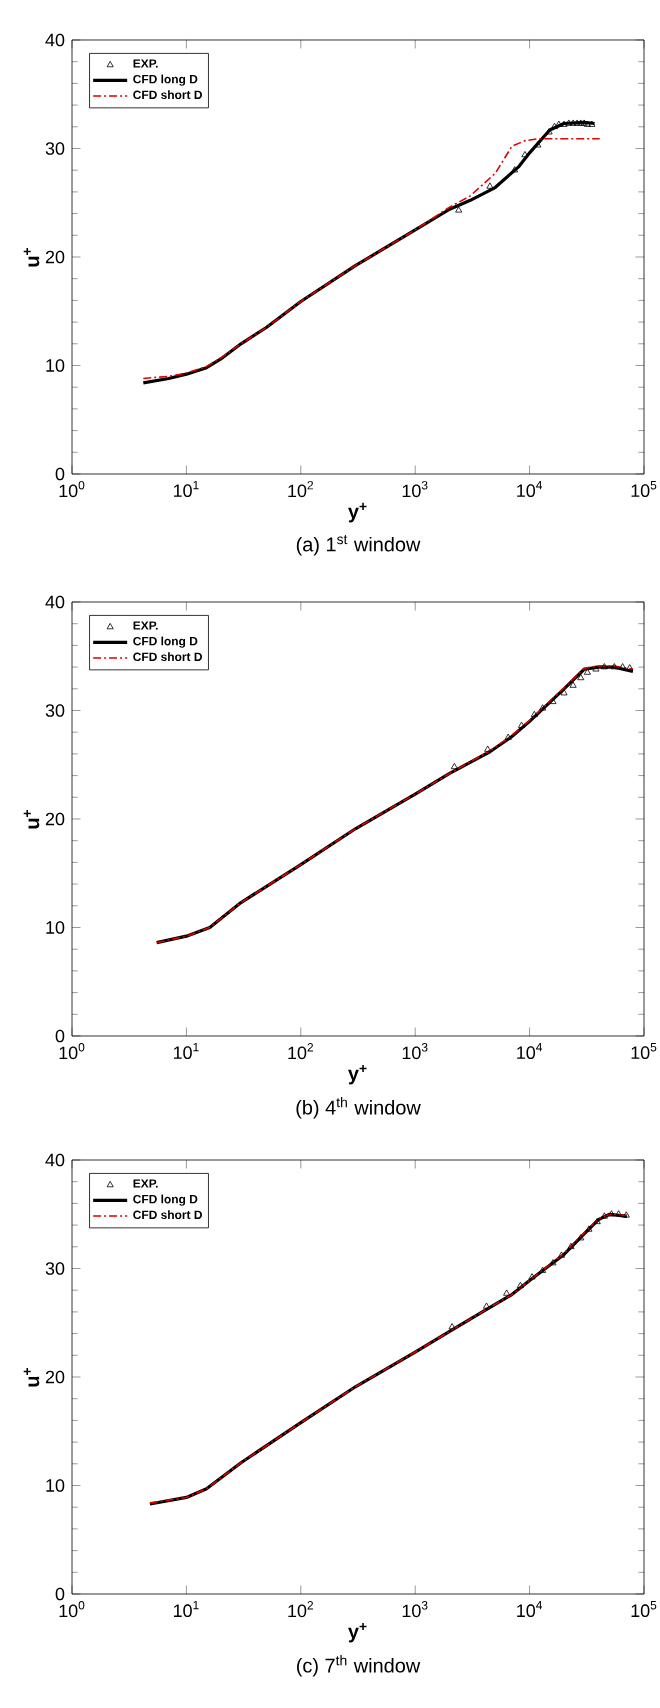 The width and height of the screenshot is (660, 1708). I want to click on text: (b) 4$^{th}$ window, so click(358, 1108).